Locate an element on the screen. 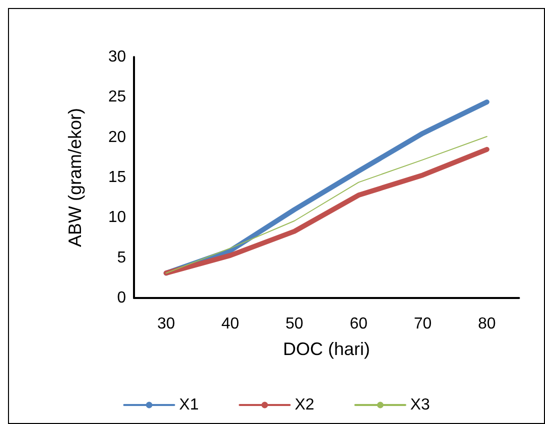  x-tick-label: 80 is located at coordinates (487, 324).